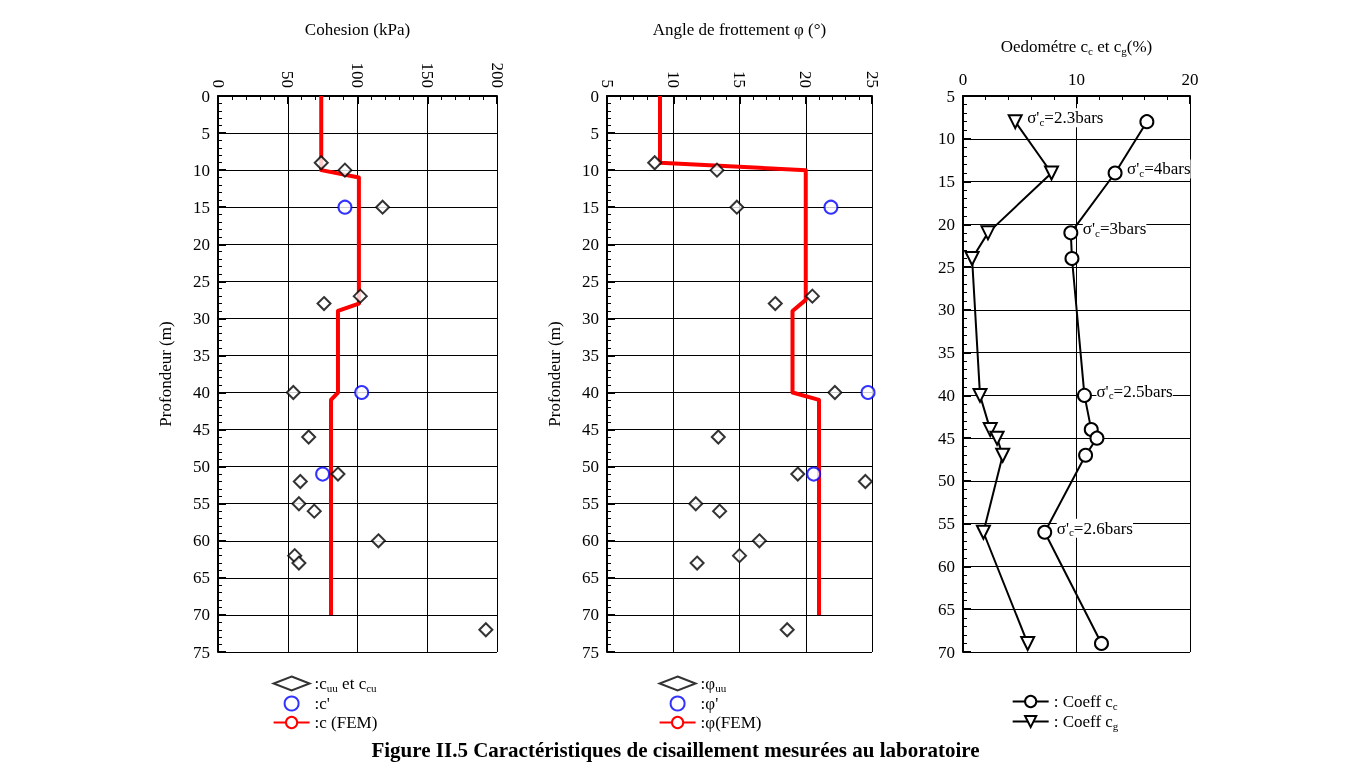  I want to click on x-axis-title: Cohesion (kPa), so click(357, 29).